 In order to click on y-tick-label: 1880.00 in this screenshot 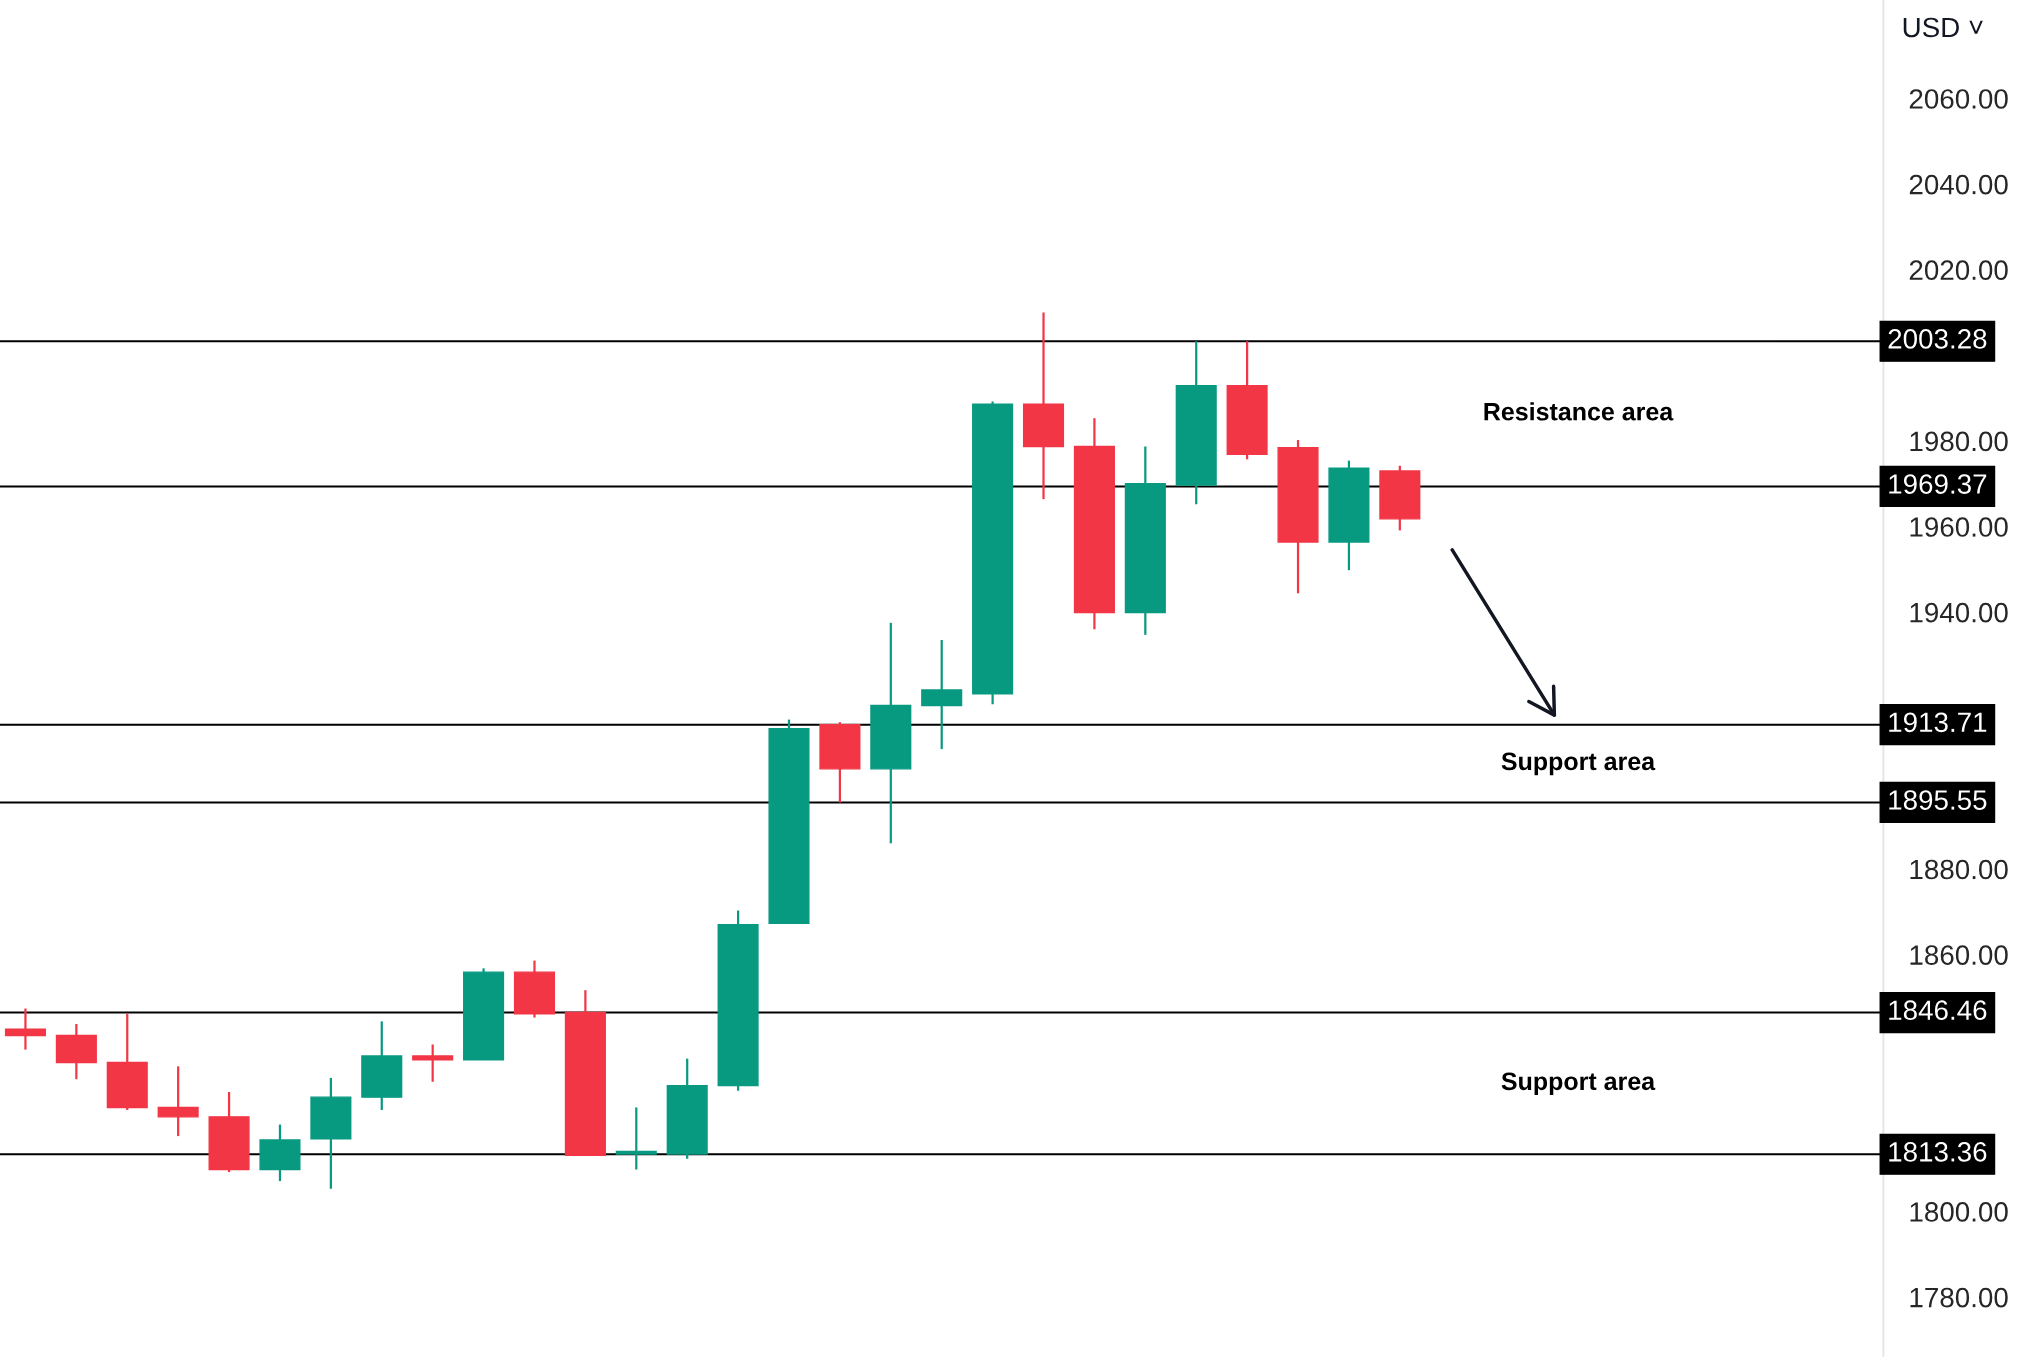, I will do `click(1959, 869)`.